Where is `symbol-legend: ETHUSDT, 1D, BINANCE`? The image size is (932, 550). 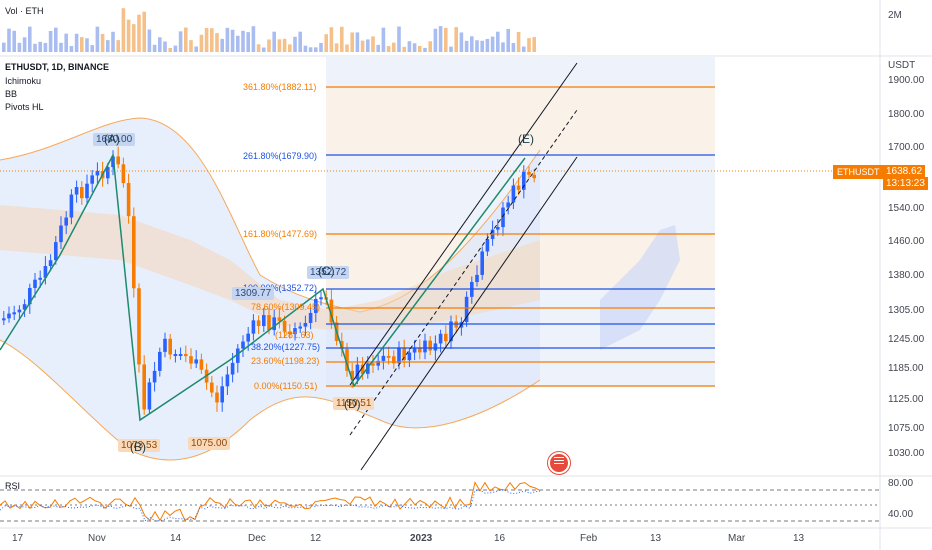 symbol-legend: ETHUSDT, 1D, BINANCE is located at coordinates (57, 67).